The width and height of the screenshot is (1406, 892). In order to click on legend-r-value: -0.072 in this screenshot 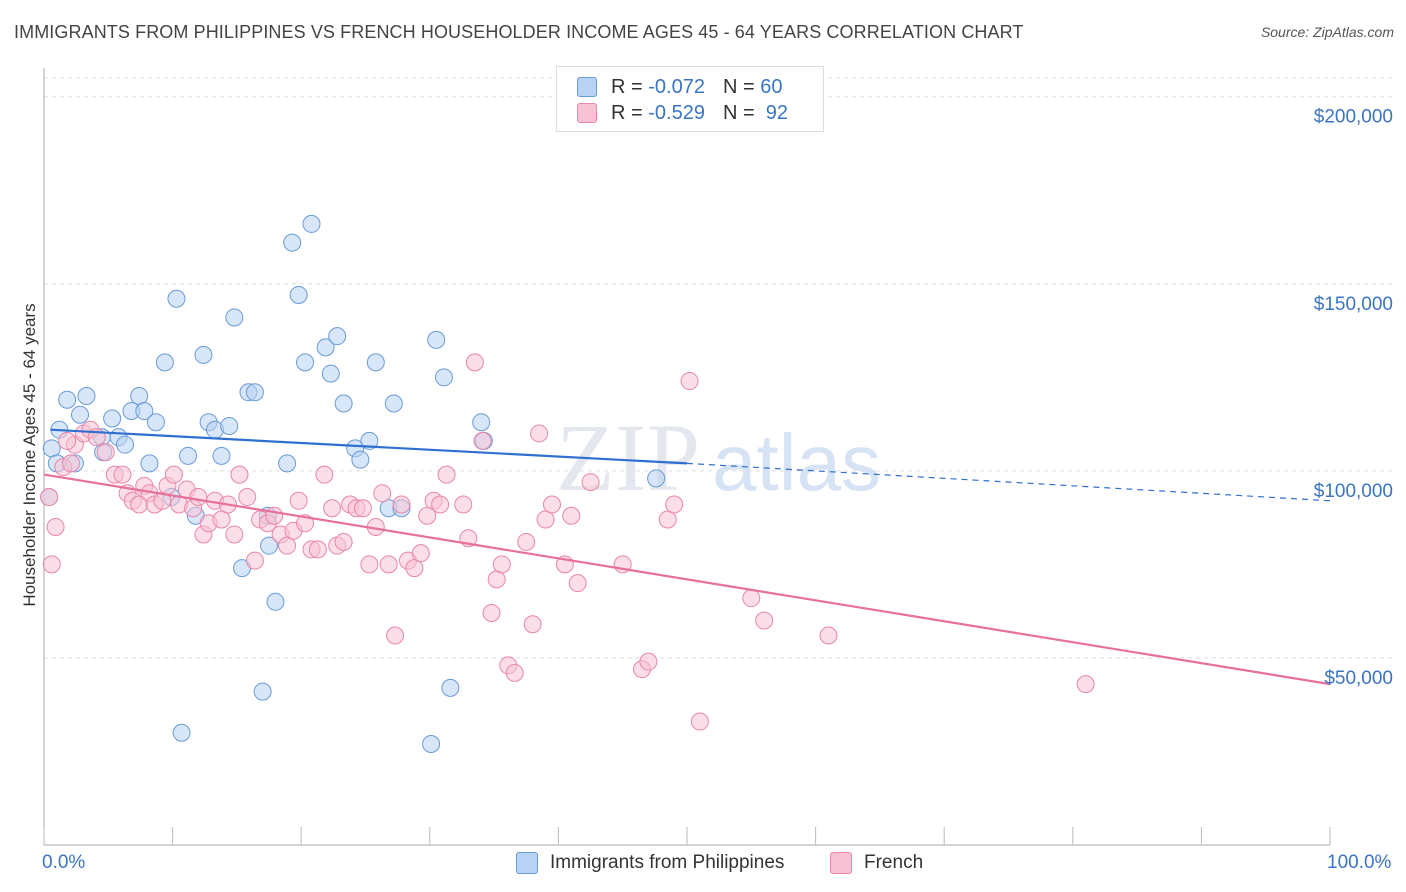, I will do `click(676, 86)`.